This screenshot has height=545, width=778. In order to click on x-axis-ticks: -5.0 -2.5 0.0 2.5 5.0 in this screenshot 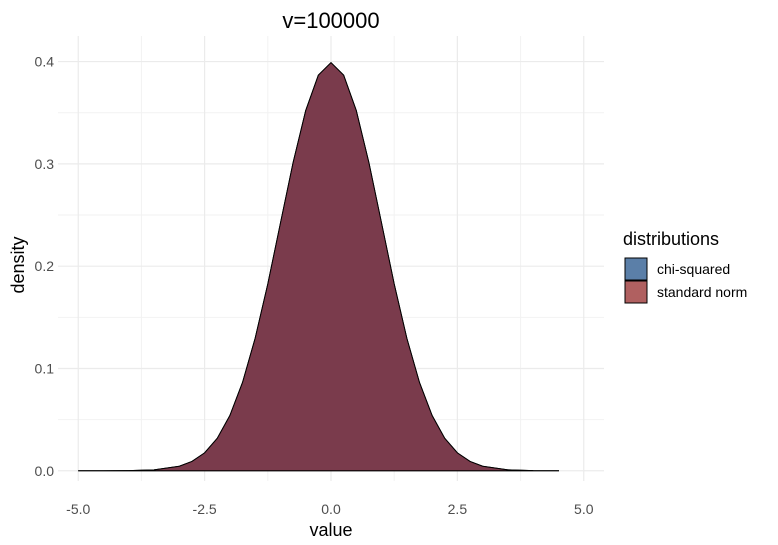, I will do `click(330, 509)`.